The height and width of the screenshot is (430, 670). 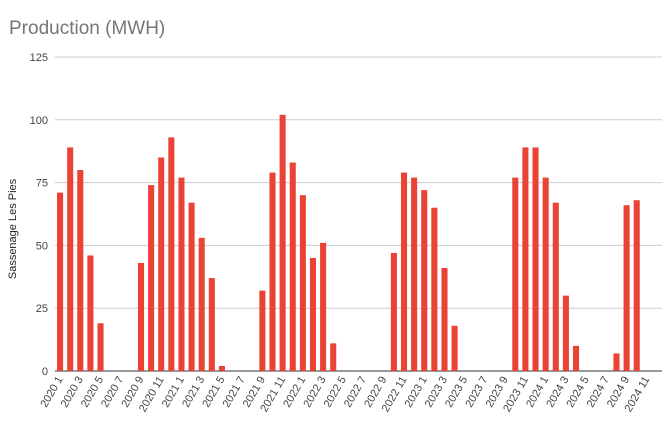 I want to click on y-axis-ticks: 0 25 50 75 100 125, so click(x=39, y=215).